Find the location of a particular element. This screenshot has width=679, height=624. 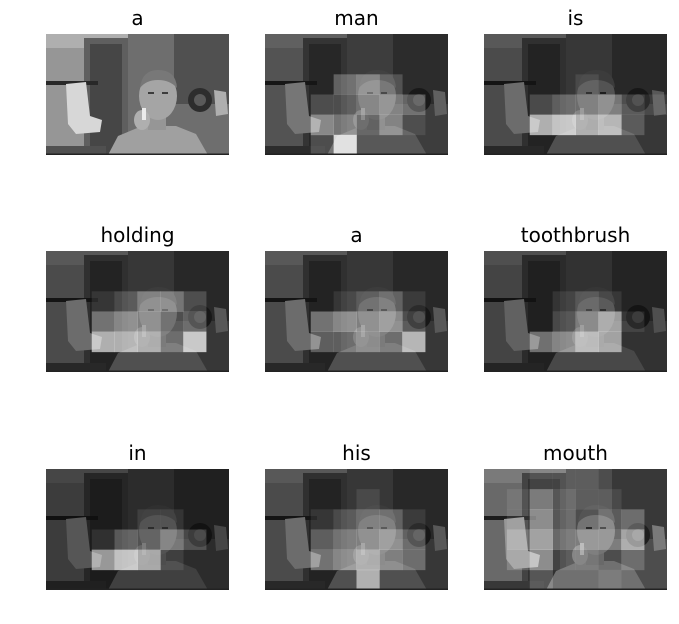

panel-title: in is located at coordinates (137, 453).